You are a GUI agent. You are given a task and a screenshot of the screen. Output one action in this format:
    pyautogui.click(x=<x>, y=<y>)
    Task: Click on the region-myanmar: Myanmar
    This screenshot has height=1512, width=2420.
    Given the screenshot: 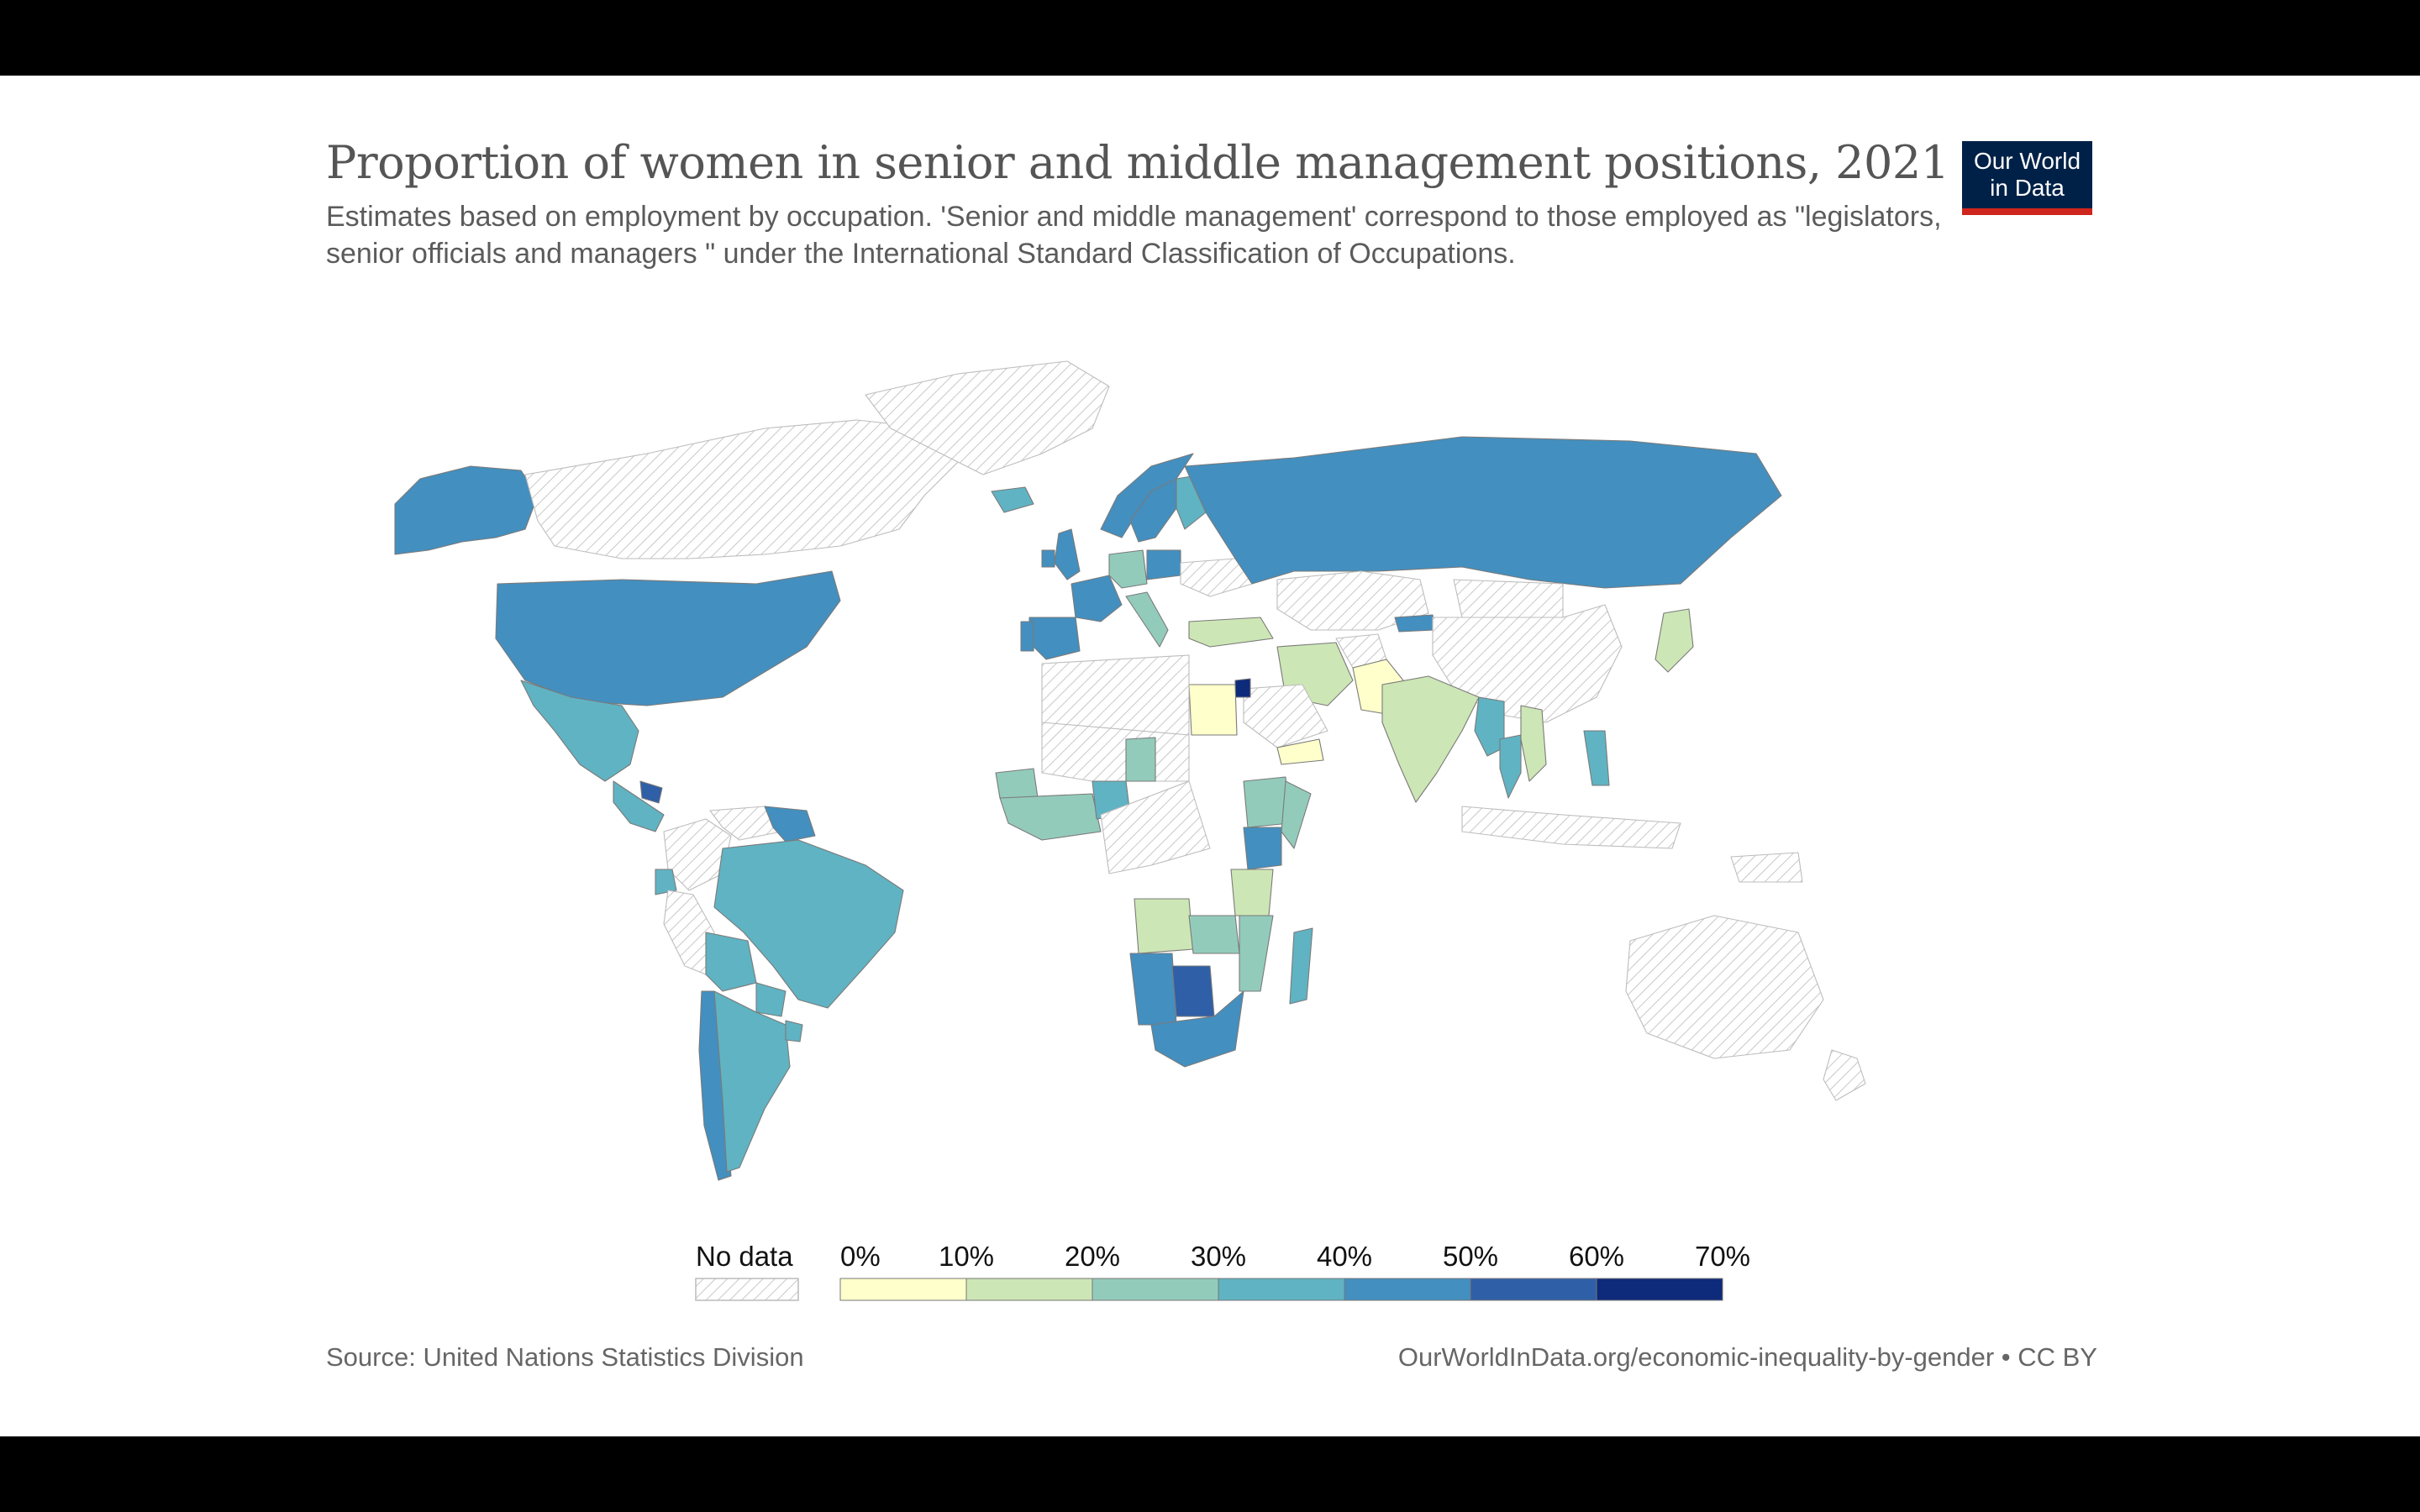 What is the action you would take?
    pyautogui.click(x=1489, y=726)
    